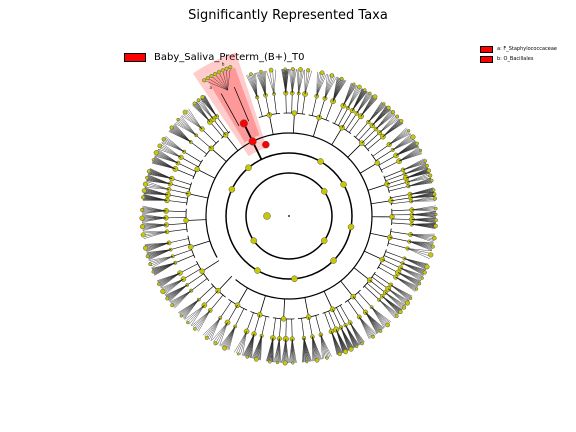 The height and width of the screenshot is (432, 576). Describe the element at coordinates (288, 15) in the screenshot. I see `plot-title: Significantly Represented Taxa` at that location.